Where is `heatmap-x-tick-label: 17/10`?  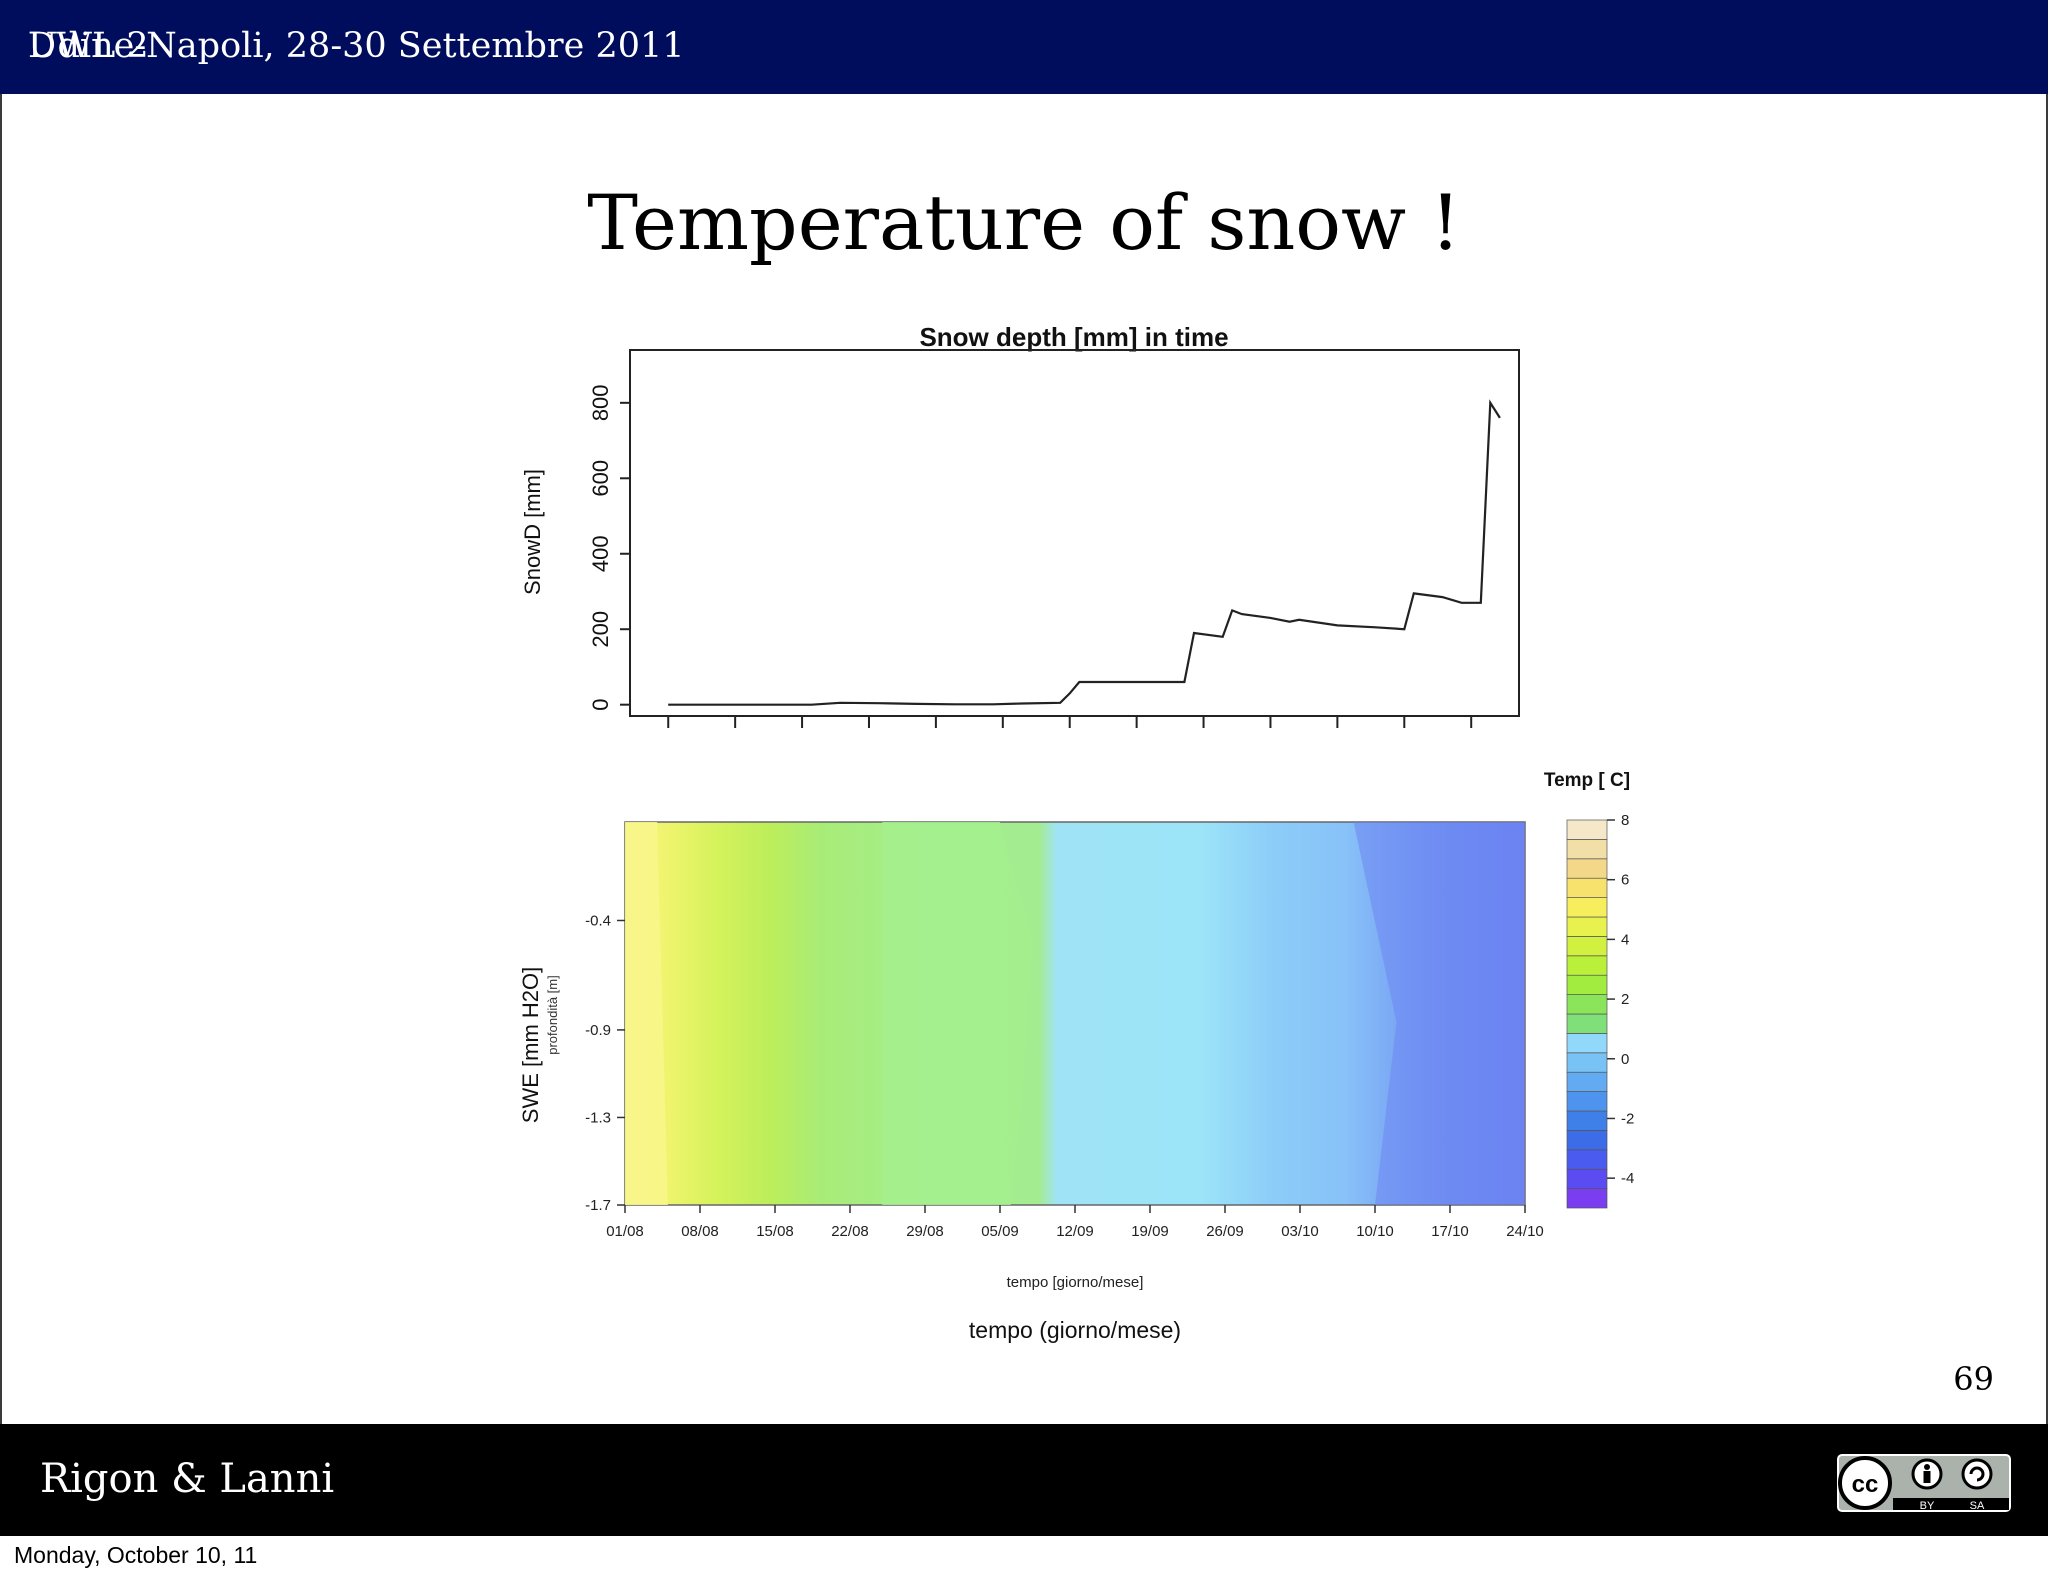
heatmap-x-tick-label: 17/10 is located at coordinates (1450, 1231).